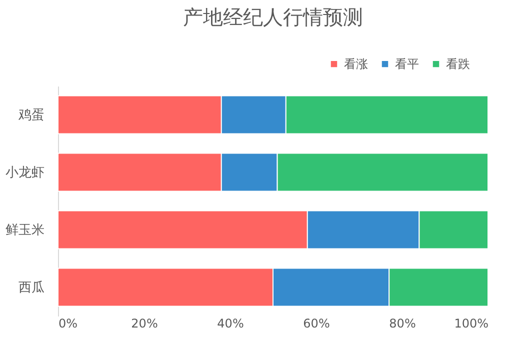 The height and width of the screenshot is (341, 520). What do you see at coordinates (230, 323) in the screenshot?
I see `x-tick-label: 40%` at bounding box center [230, 323].